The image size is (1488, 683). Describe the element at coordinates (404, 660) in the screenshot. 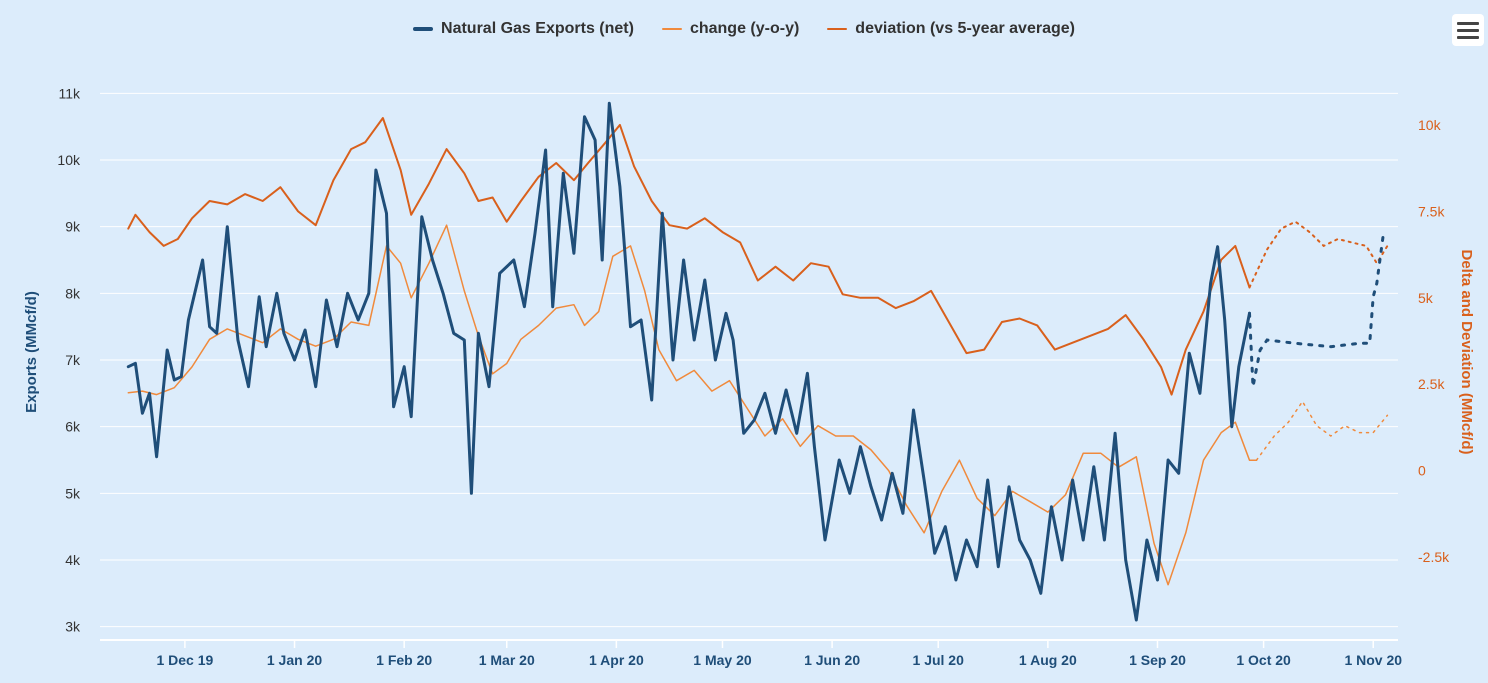

I see `x-tick-label: 1 Feb 20` at that location.